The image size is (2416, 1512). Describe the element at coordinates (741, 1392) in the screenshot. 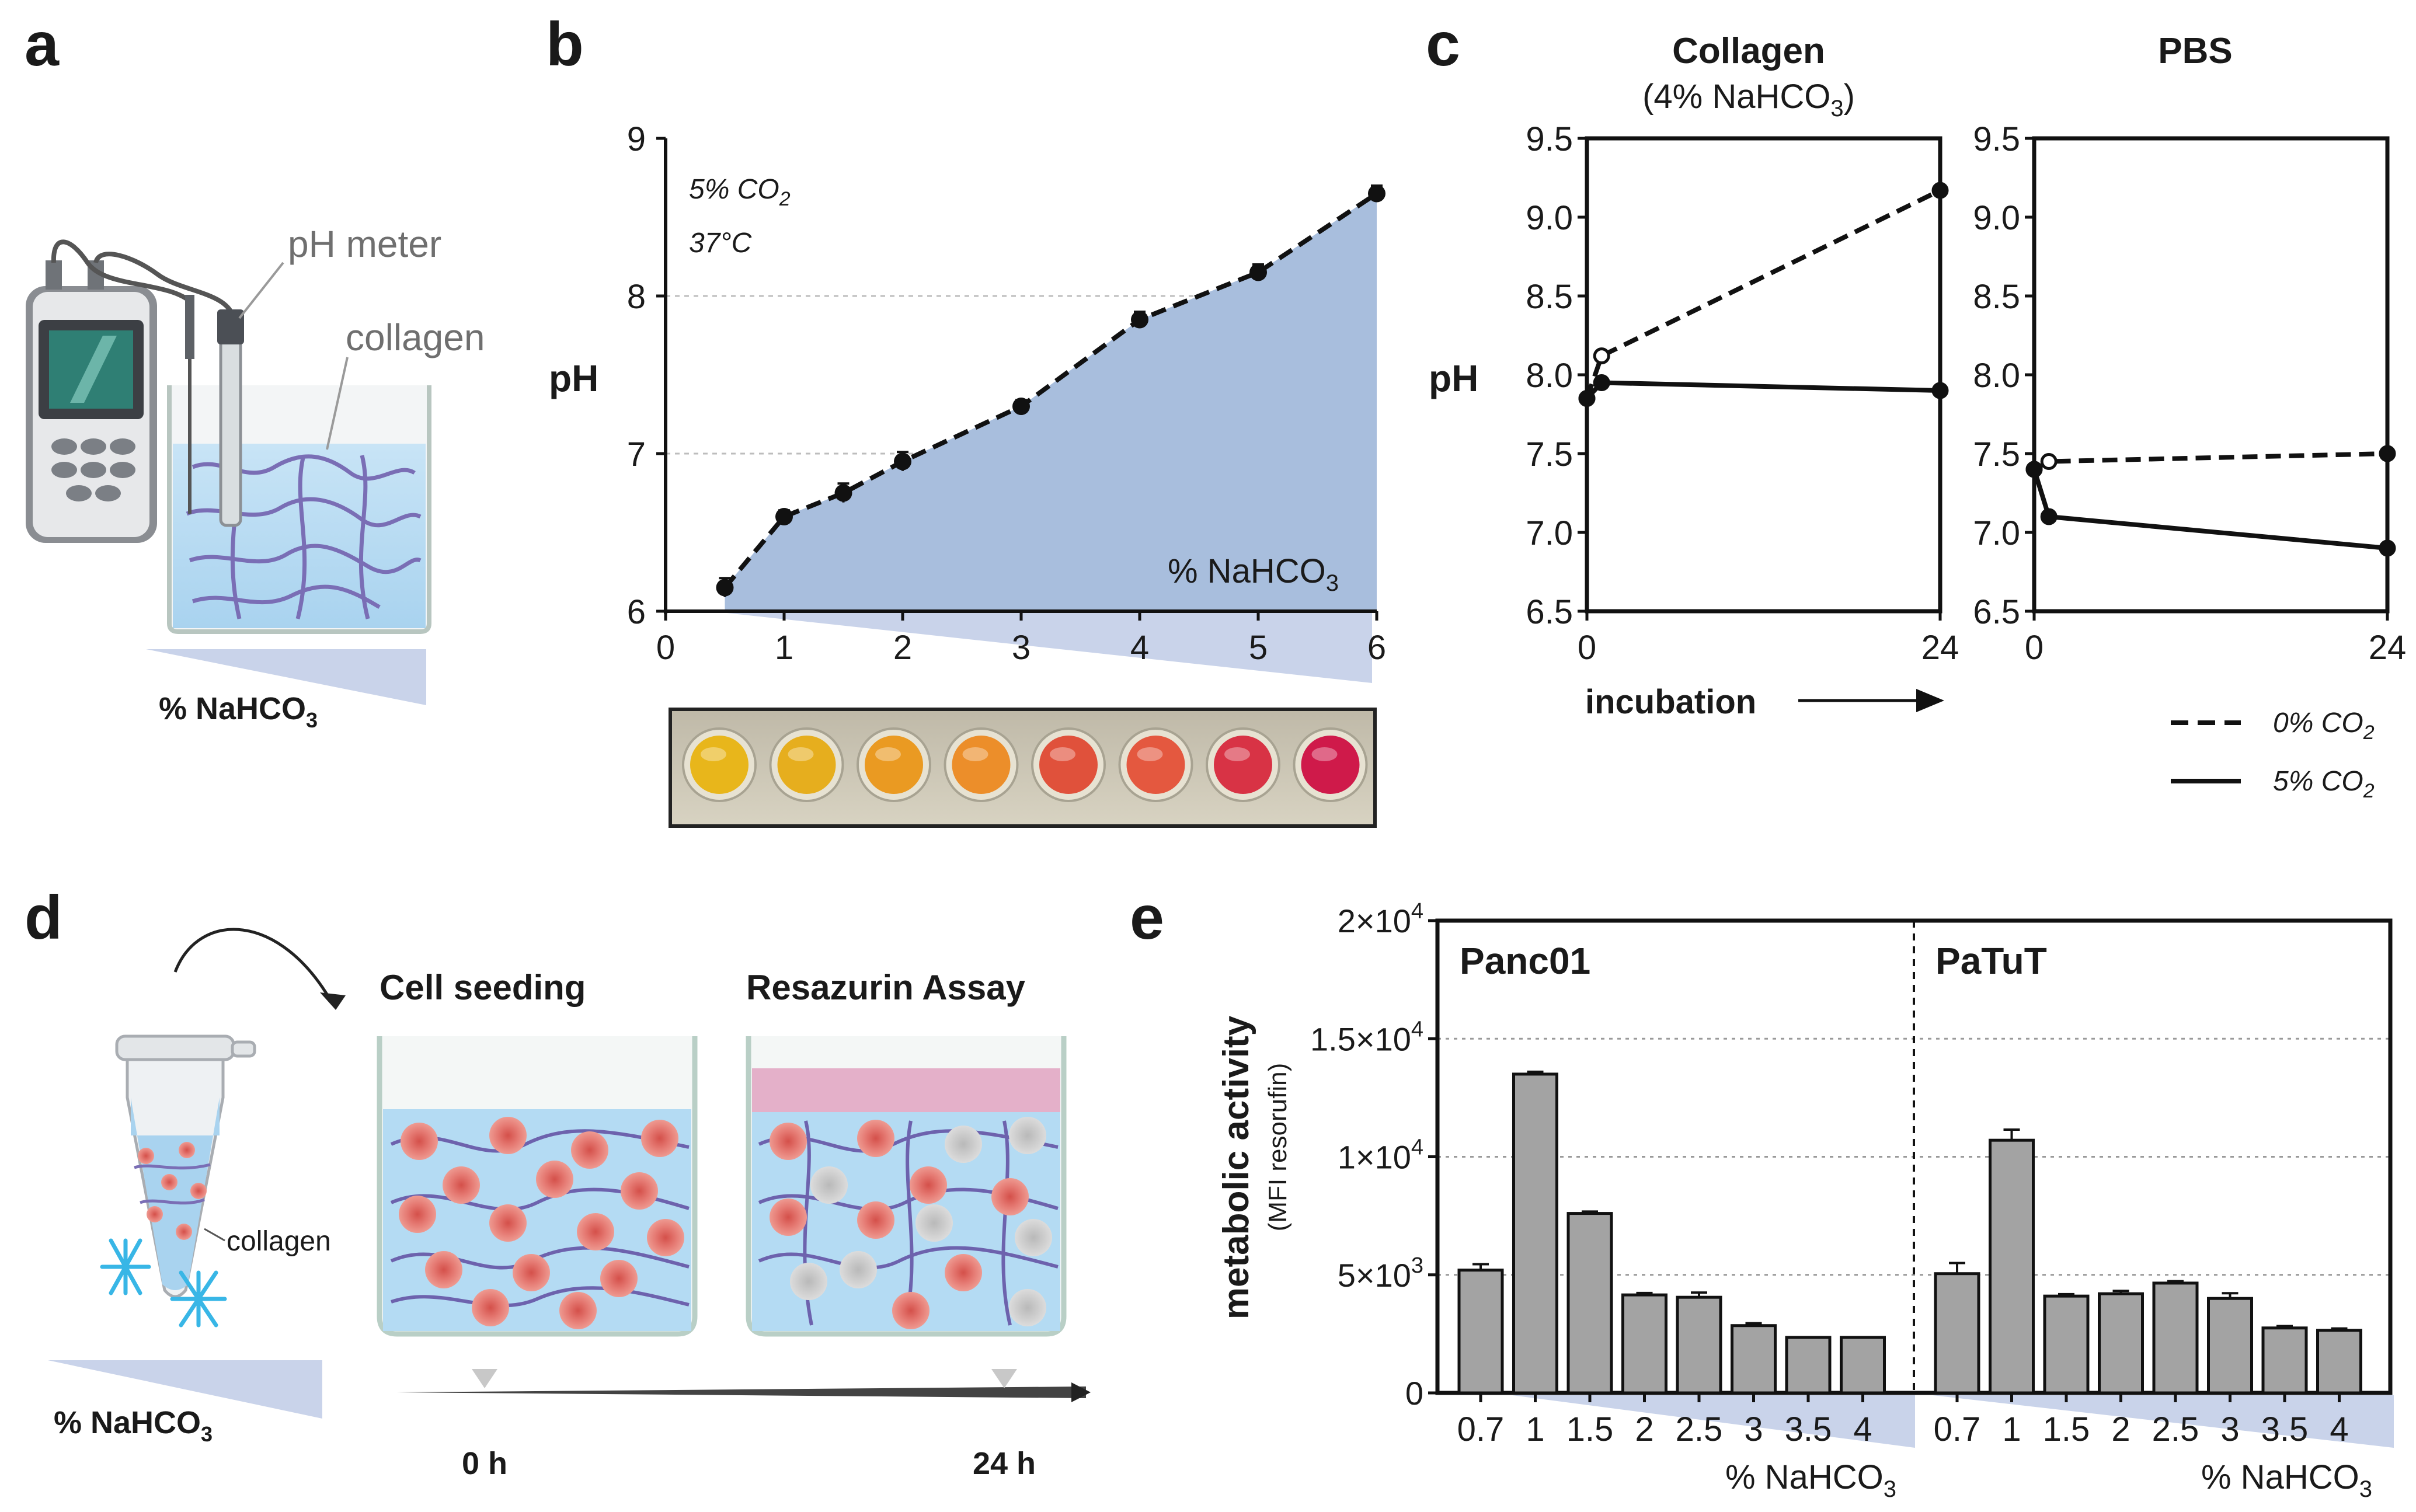

I see `timeline-bar` at that location.